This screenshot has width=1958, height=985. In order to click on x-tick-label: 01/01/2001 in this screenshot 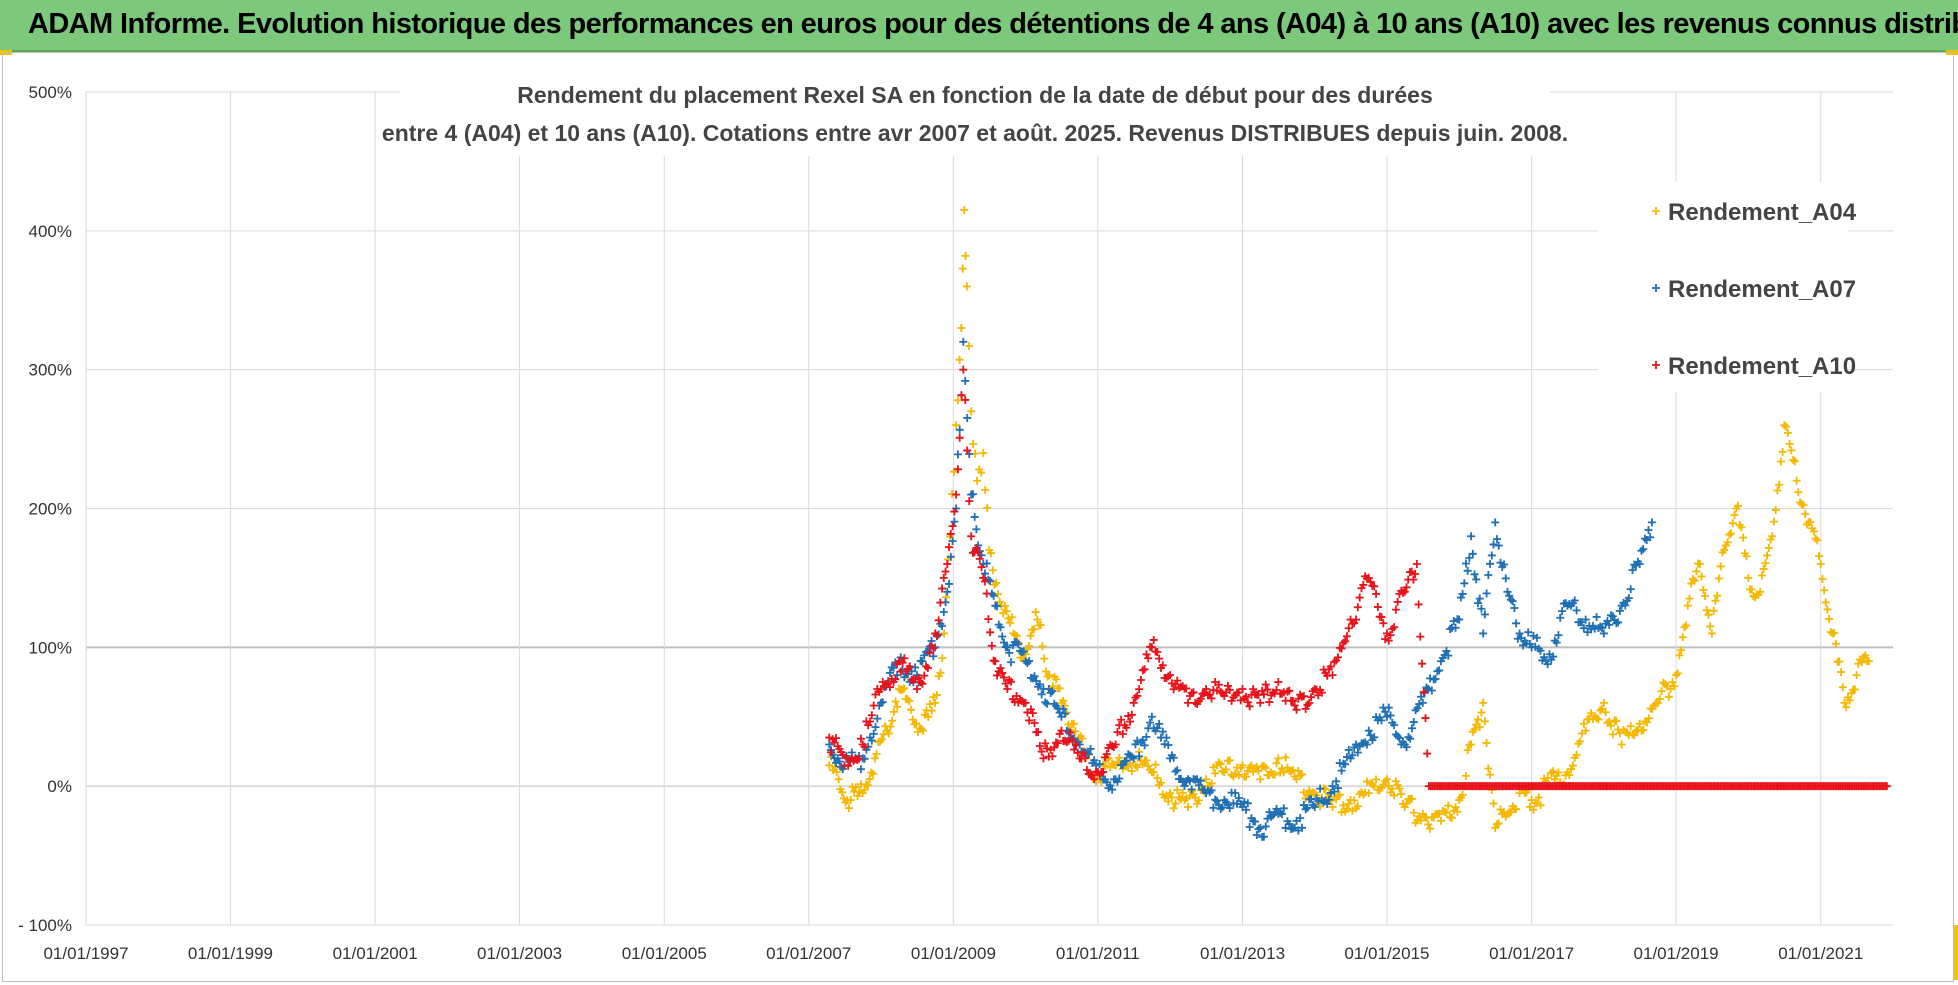, I will do `click(375, 953)`.